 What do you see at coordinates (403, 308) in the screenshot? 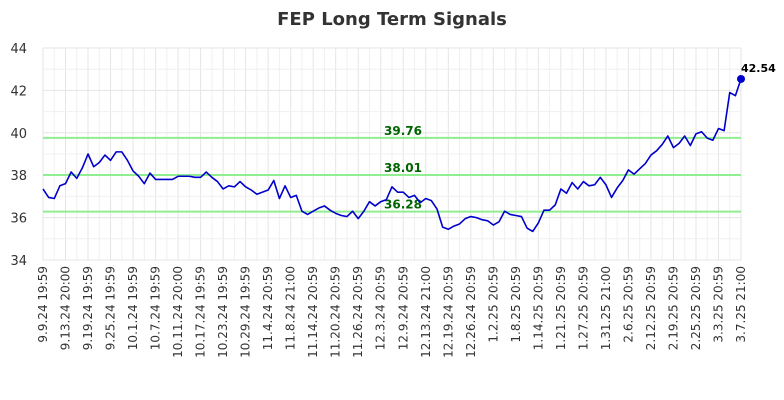
I see `x-tick-label: 12.9.24 20:59` at bounding box center [403, 308].